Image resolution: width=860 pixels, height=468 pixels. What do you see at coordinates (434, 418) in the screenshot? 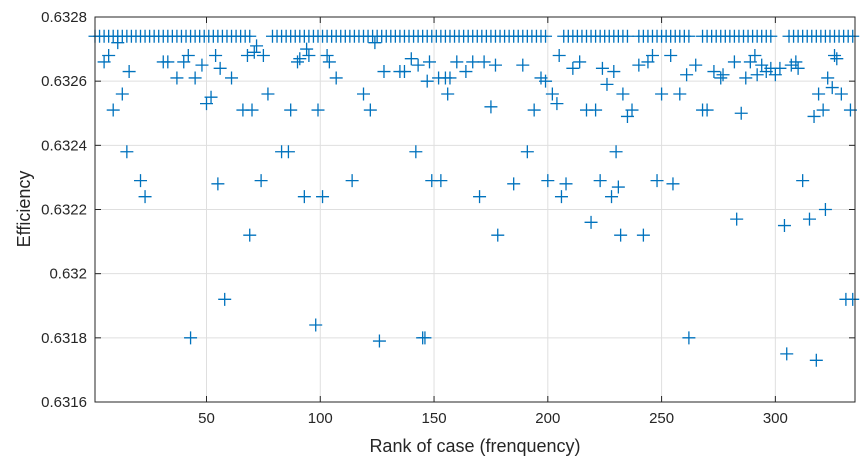
I see `x-tick-label: 150` at bounding box center [434, 418].